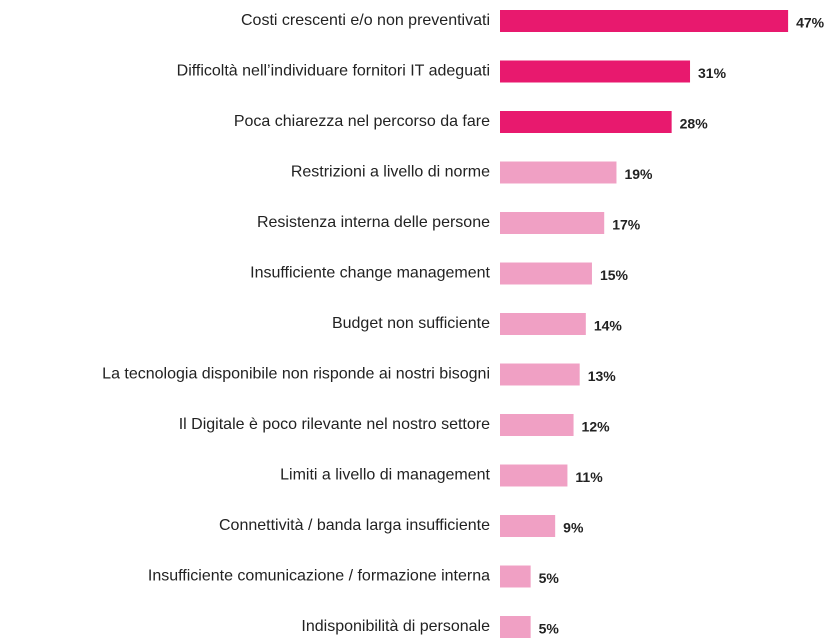 The image size is (833, 639). I want to click on value-label: 9%, so click(573, 528).